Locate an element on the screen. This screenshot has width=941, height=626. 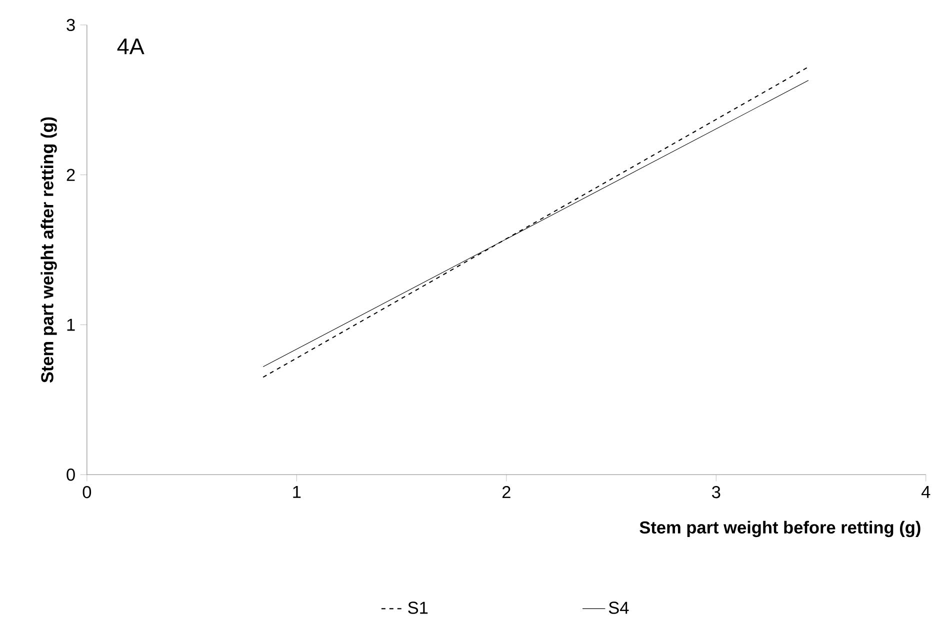
y-tick-label: 1 is located at coordinates (71, 324).